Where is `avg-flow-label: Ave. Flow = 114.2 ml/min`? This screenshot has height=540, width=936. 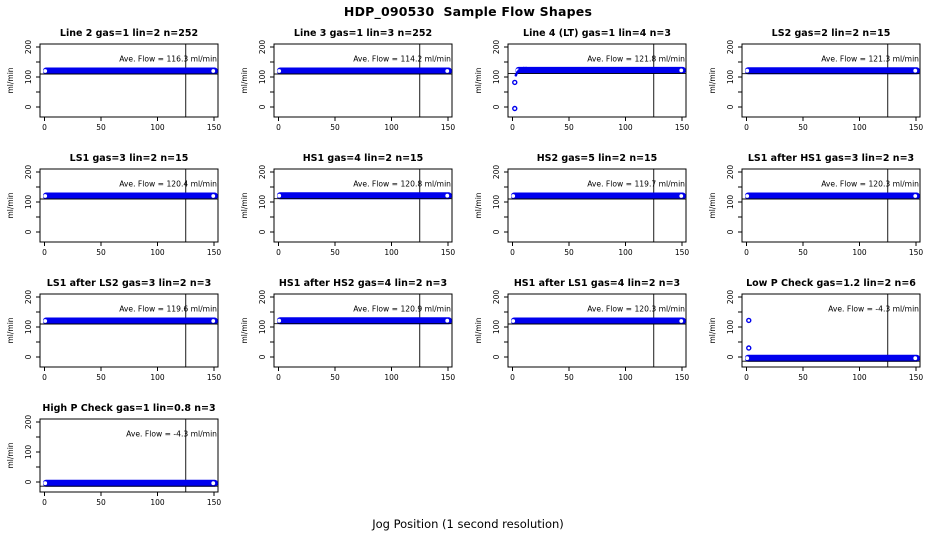
avg-flow-label: Ave. Flow = 114.2 ml/min is located at coordinates (402, 59).